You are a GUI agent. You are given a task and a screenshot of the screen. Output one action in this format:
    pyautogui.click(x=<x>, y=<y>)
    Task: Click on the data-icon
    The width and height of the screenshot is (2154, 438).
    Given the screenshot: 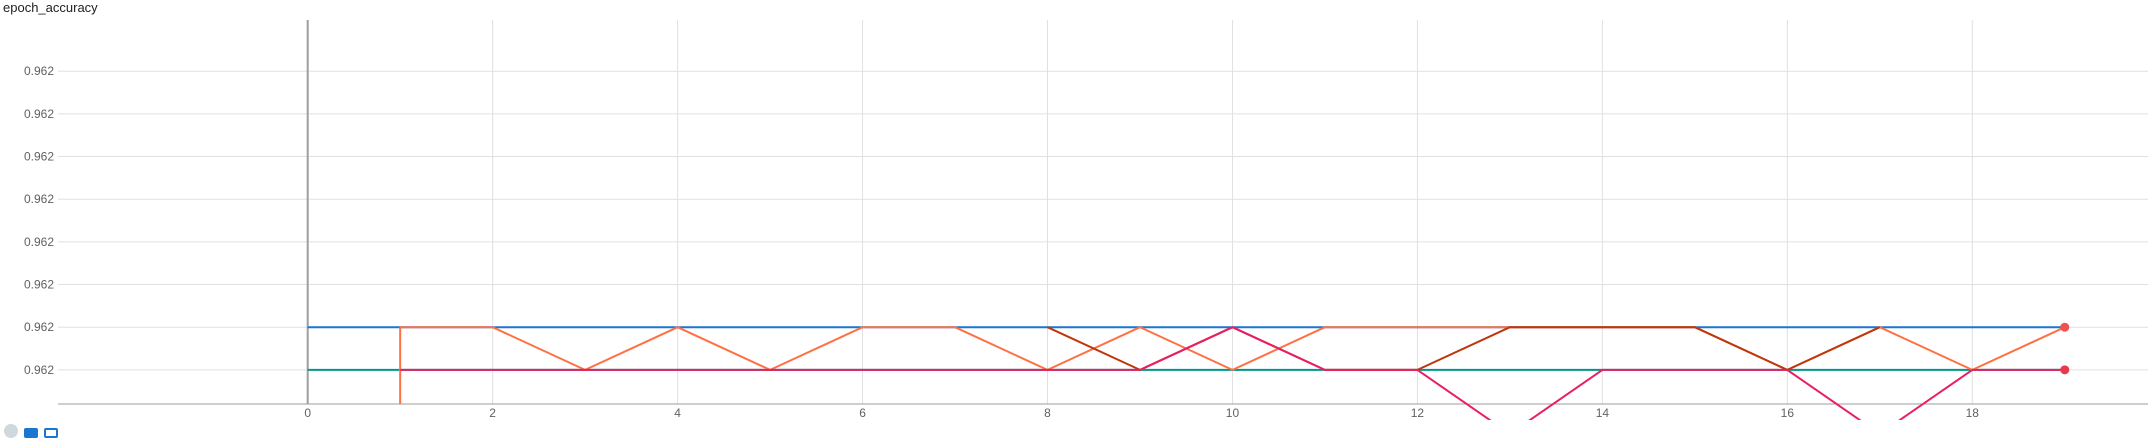 What is the action you would take?
    pyautogui.click(x=31, y=433)
    